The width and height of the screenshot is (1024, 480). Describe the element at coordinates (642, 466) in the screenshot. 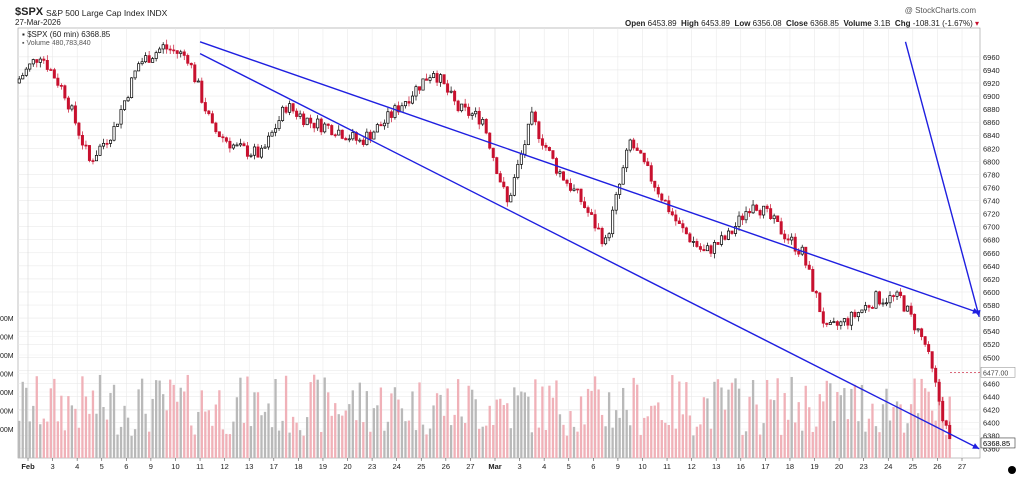

I see `x-tick-label: 10` at that location.